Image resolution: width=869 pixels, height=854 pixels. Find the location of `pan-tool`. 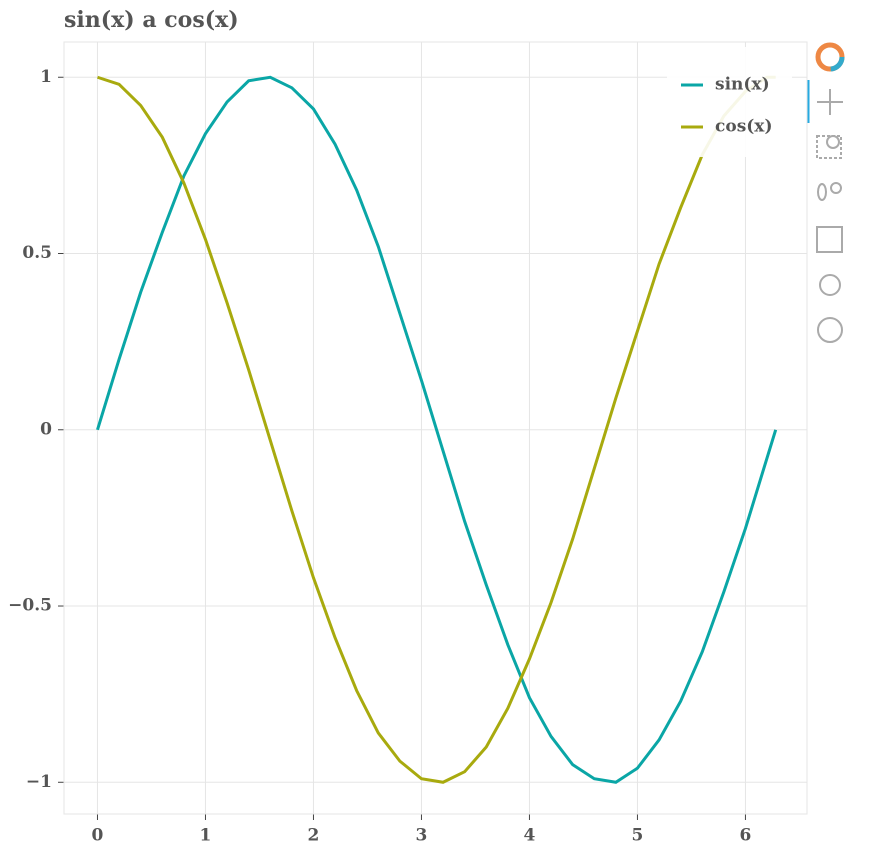

pan-tool is located at coordinates (830, 102).